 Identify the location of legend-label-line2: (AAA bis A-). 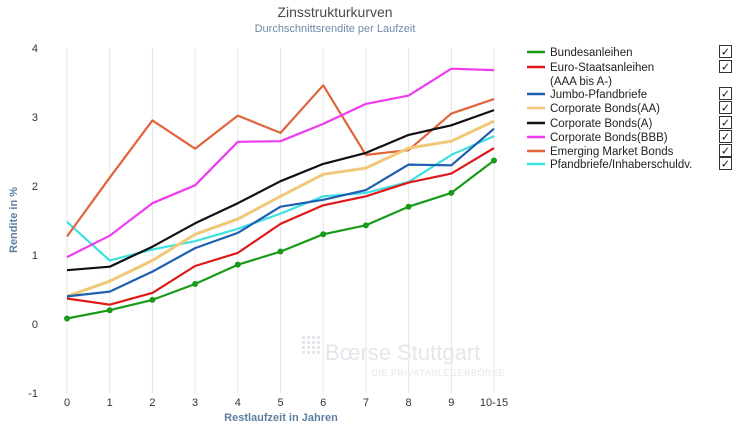
(581, 82).